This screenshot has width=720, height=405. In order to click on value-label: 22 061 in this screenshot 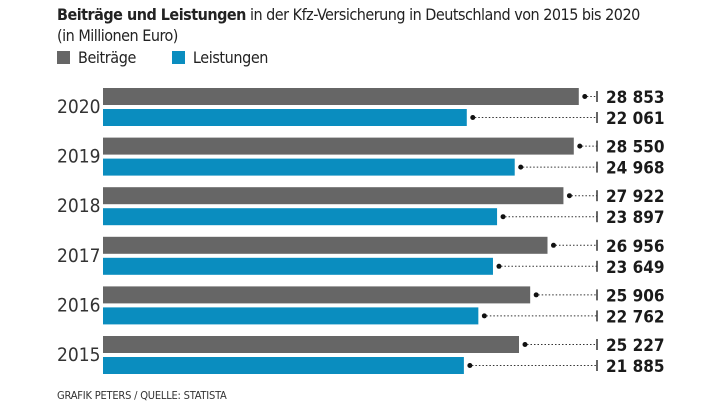, I will do `click(635, 119)`.